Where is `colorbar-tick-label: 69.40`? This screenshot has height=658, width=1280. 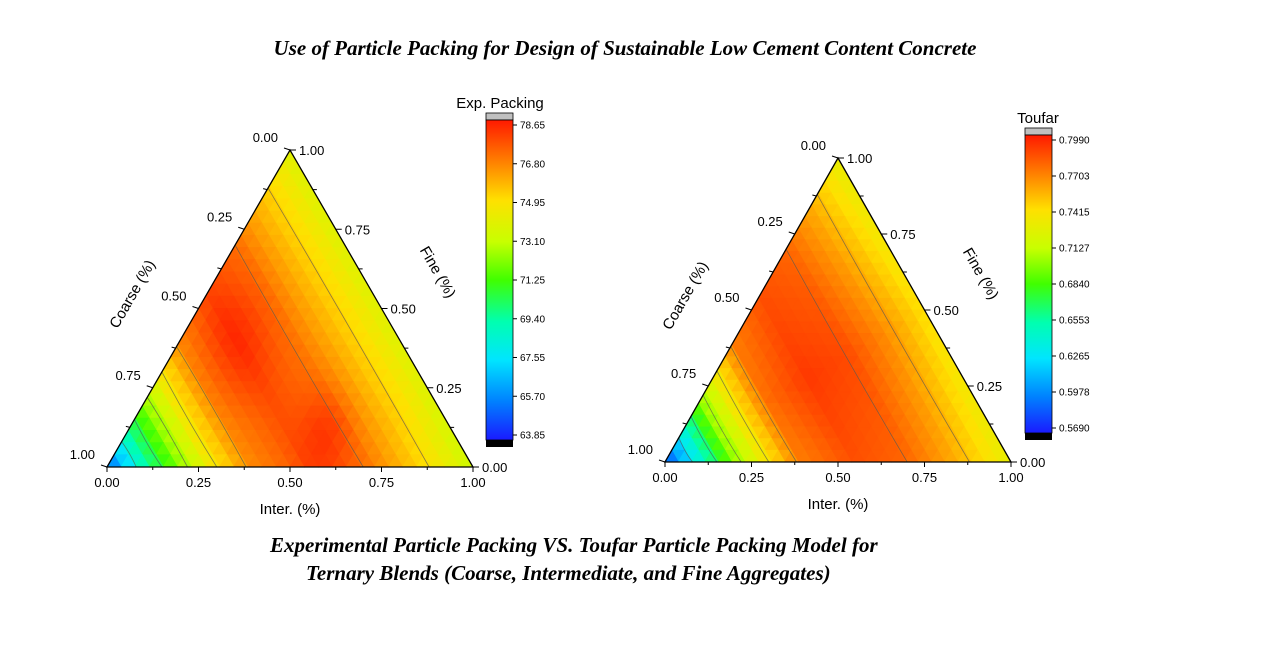
colorbar-tick-label: 69.40 is located at coordinates (532, 319).